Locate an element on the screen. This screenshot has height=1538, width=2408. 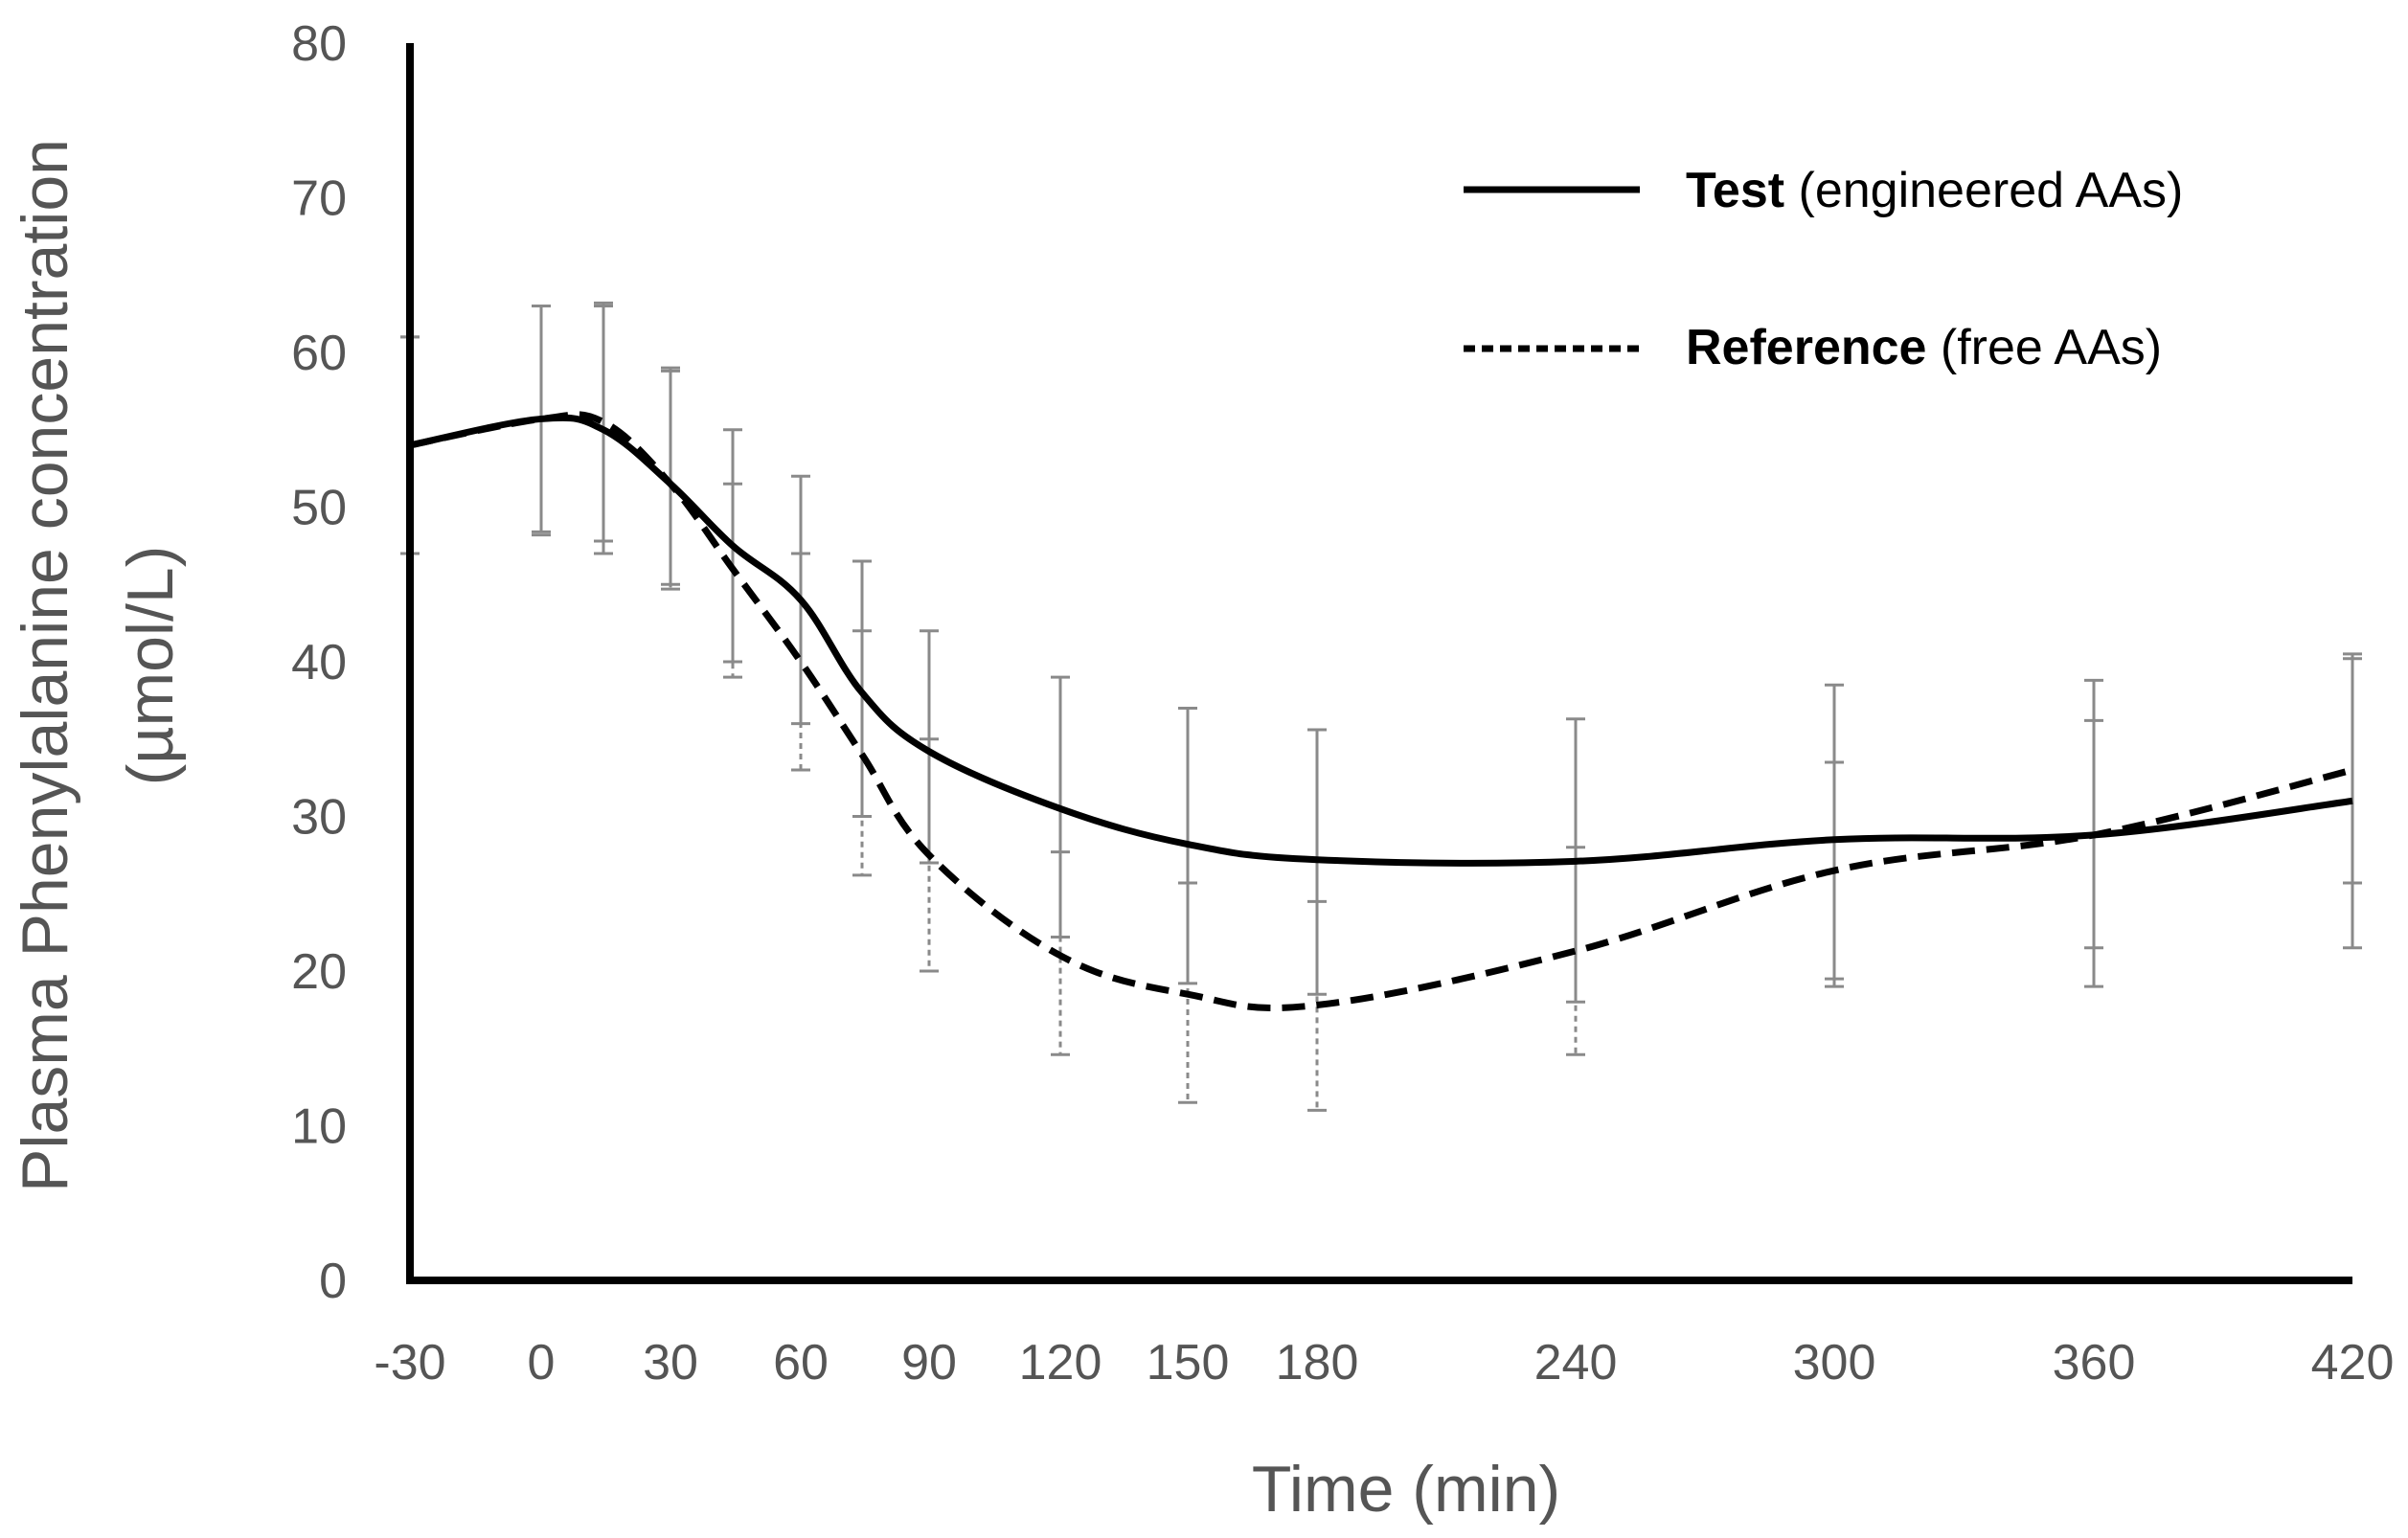
x-tick-label: 360 is located at coordinates (2094, 1363).